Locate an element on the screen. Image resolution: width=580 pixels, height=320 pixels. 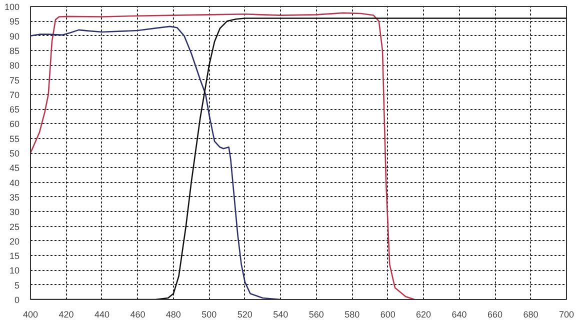
y-tick-label: 95 is located at coordinates (14, 21).